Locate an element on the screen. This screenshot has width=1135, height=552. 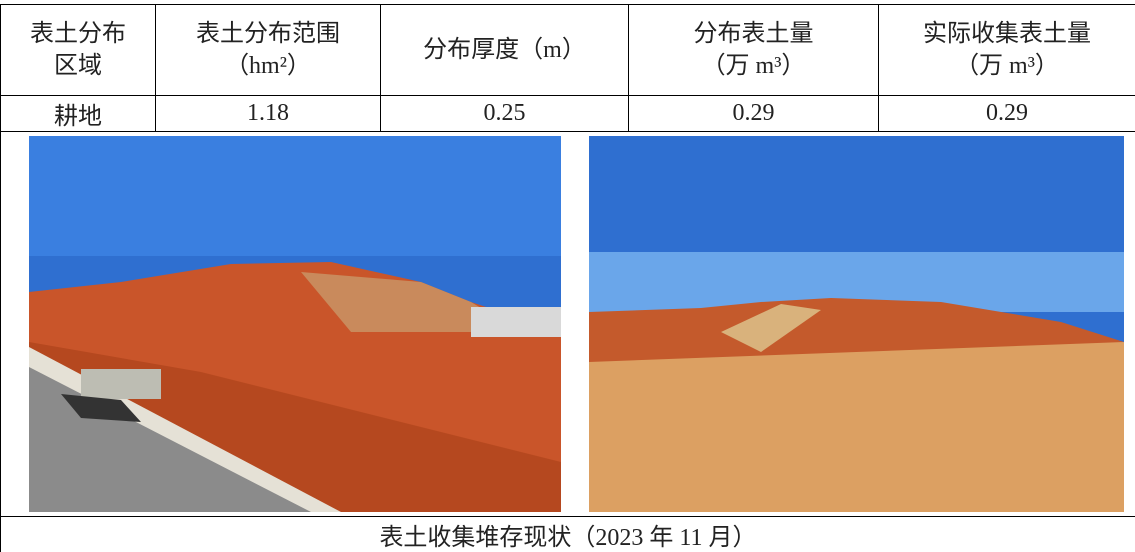
data-cell: 0.25 is located at coordinates (505, 114).